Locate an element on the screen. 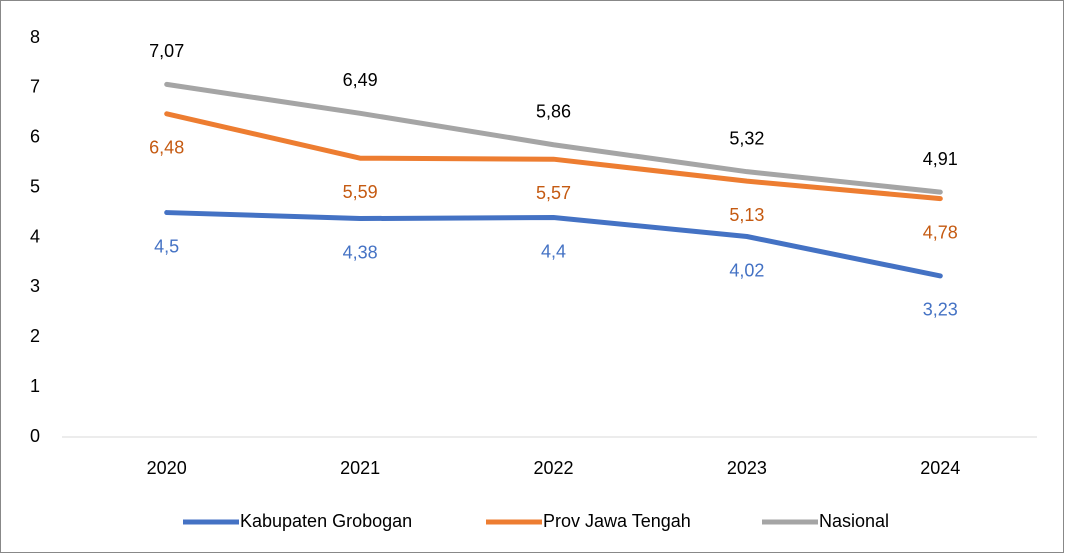 Image resolution: width=1065 pixels, height=554 pixels. y-tick-label: 4 is located at coordinates (35, 236).